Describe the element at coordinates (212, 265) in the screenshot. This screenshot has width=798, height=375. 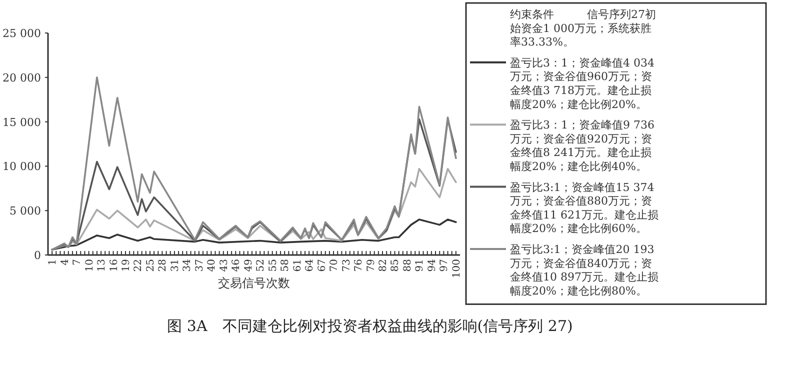
I see `x-tick-label: 40` at that location.